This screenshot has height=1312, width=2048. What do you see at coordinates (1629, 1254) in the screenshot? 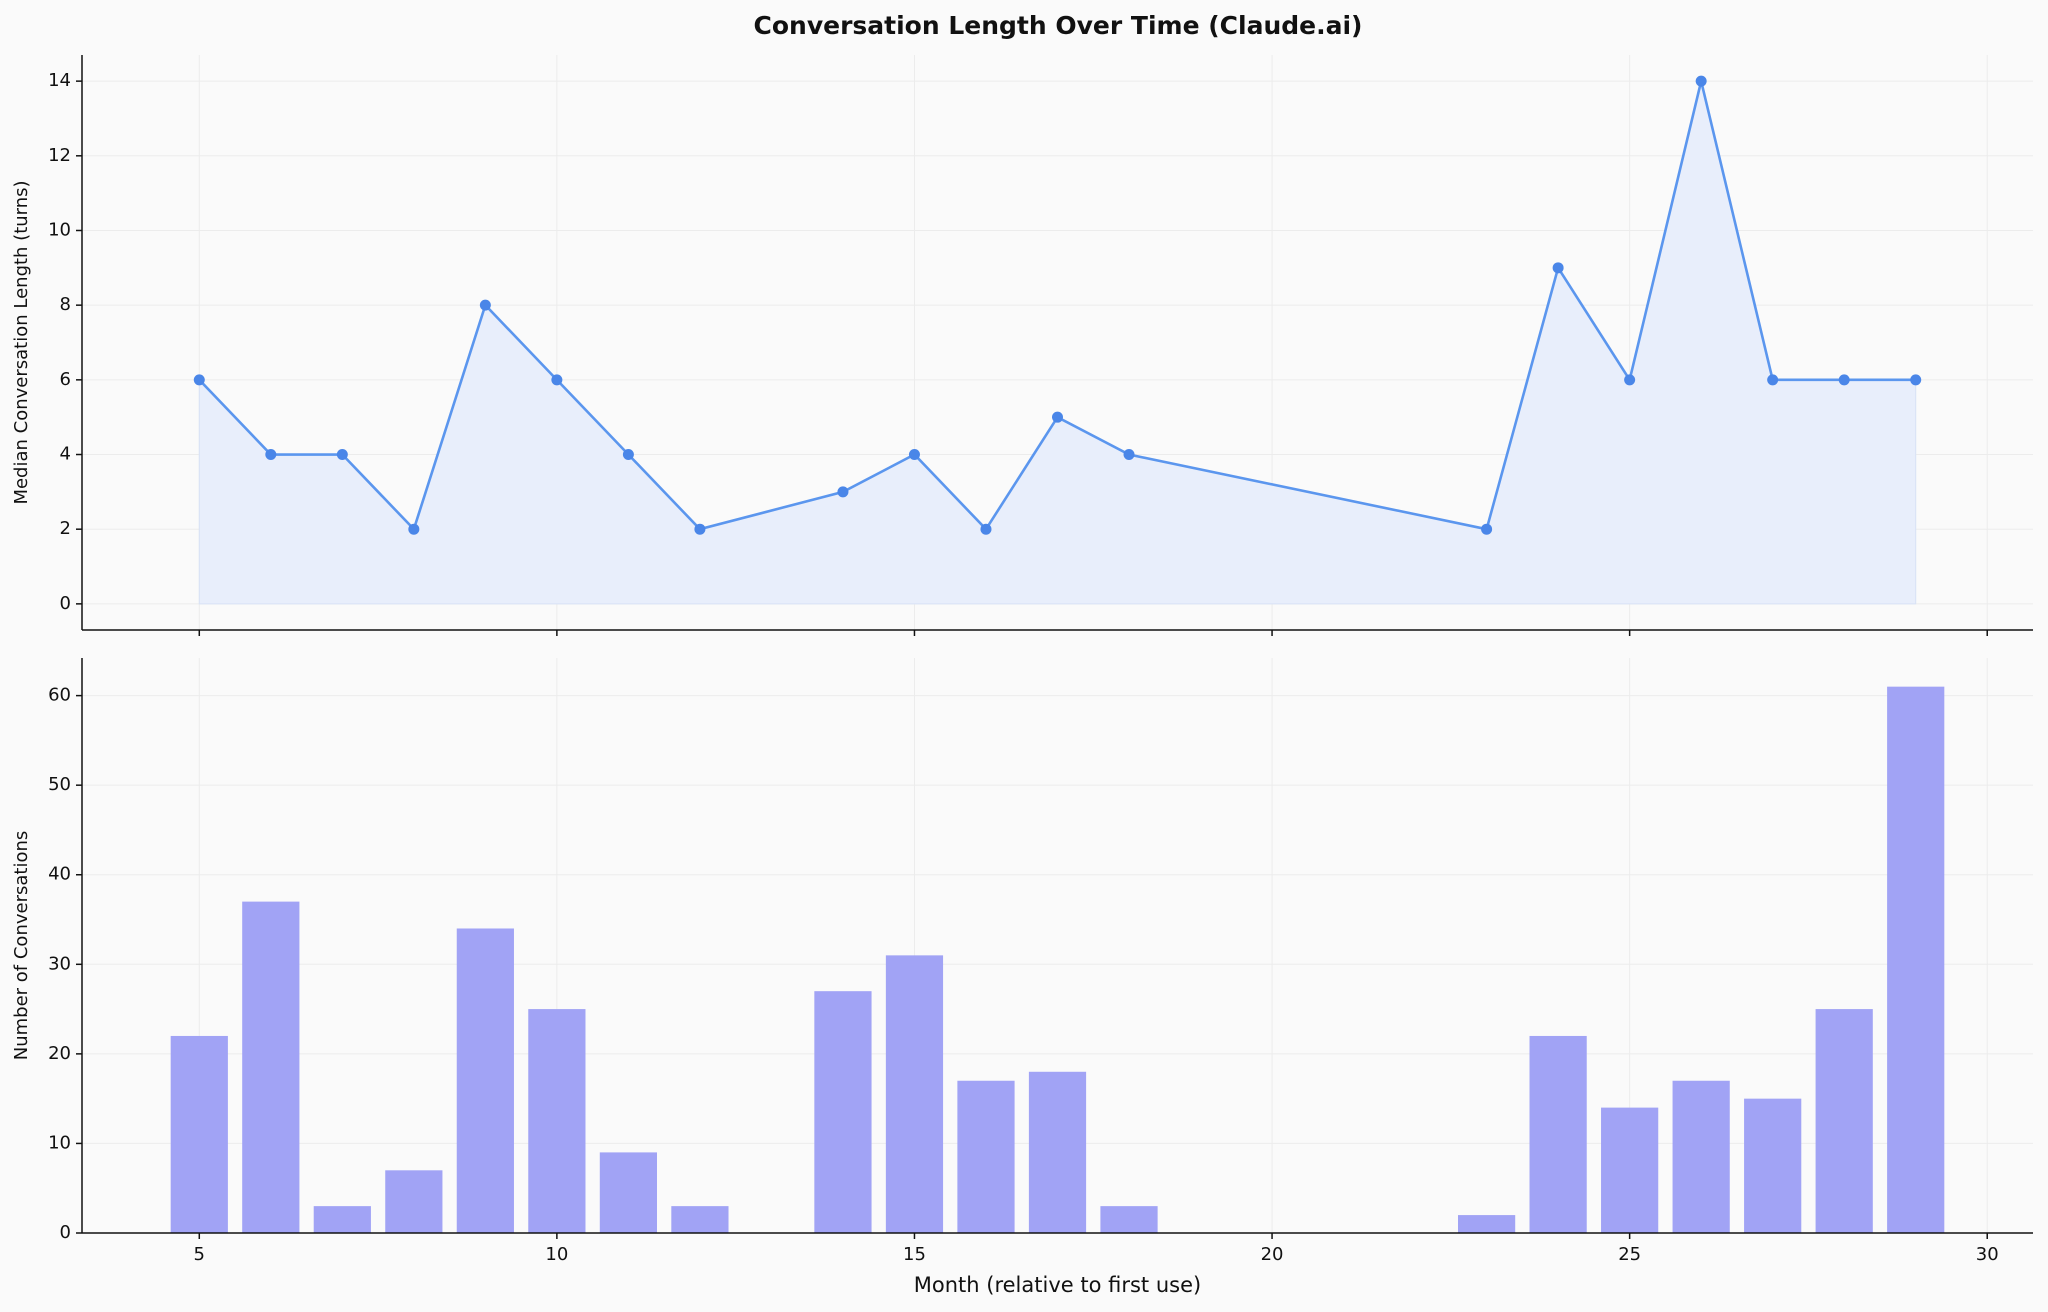
I see `x-tick-label: 25` at bounding box center [1629, 1254].